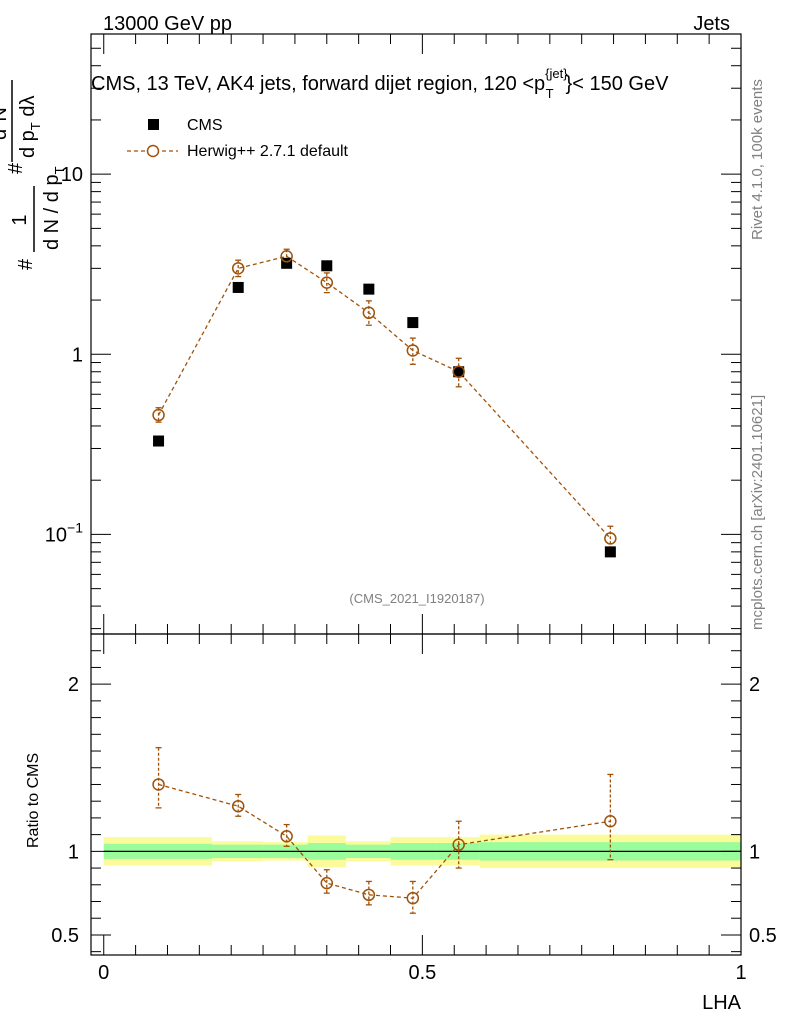 The width and height of the screenshot is (786, 1024). I want to click on y-tick-label: 10, so click(72, 175).